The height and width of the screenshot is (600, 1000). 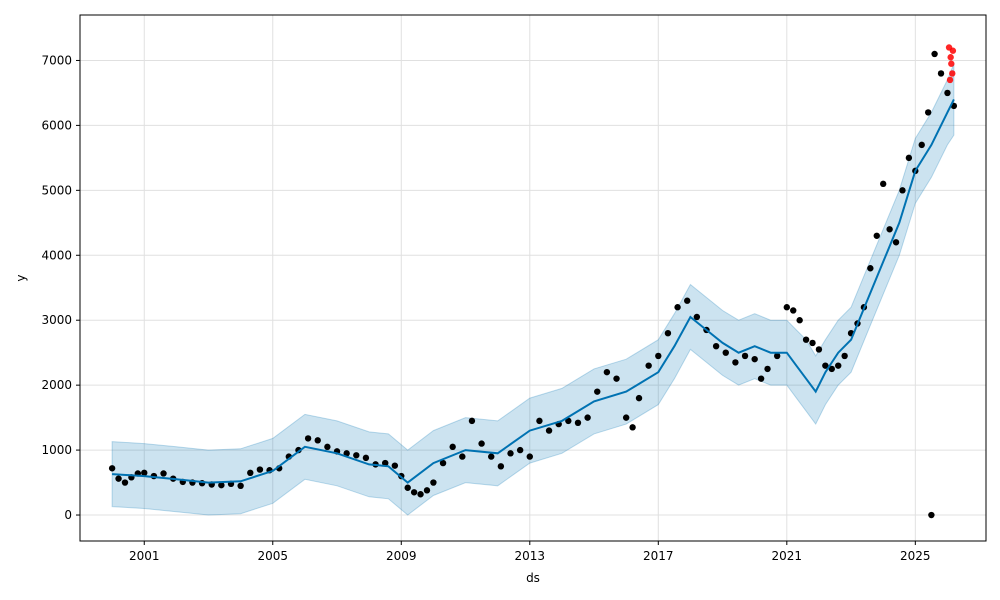 What do you see at coordinates (60, 287) in the screenshot?
I see `y-ticks: 0 1000 2000 3000 4000 5000 6000 7000` at bounding box center [60, 287].